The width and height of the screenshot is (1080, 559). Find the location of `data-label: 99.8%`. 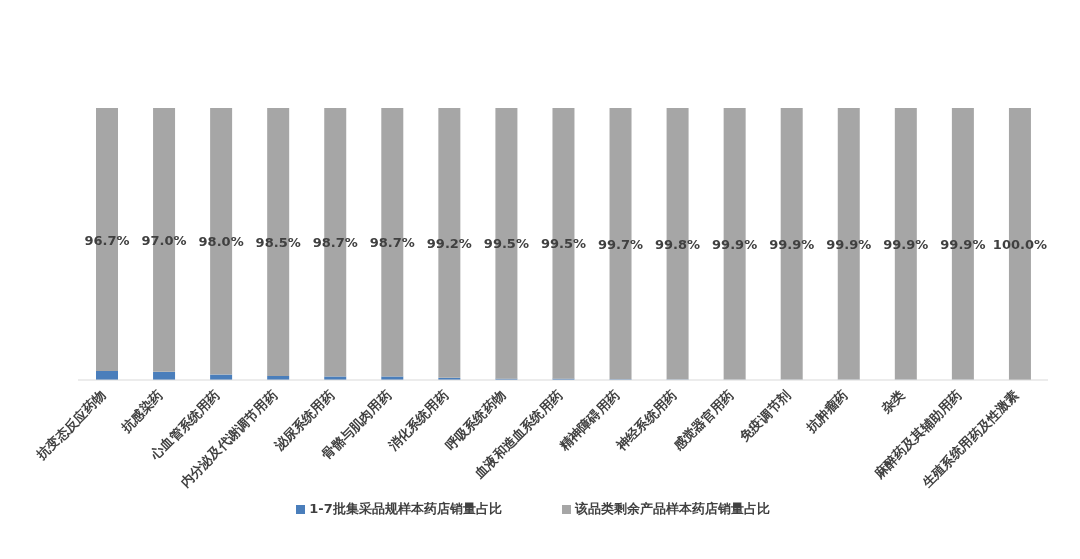

data-label: 99.8% is located at coordinates (678, 244).